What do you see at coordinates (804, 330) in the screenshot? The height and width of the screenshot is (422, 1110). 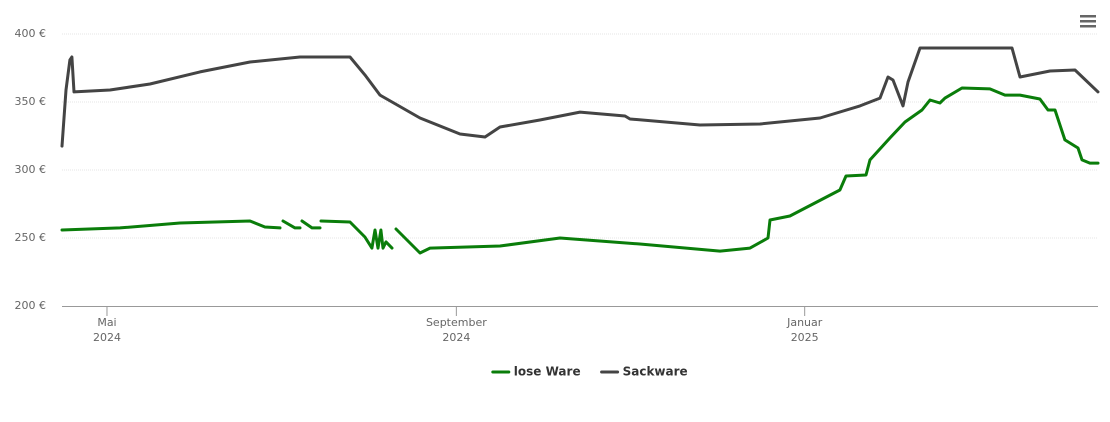 I see `x-tick-label: Januar 2025` at bounding box center [804, 330].